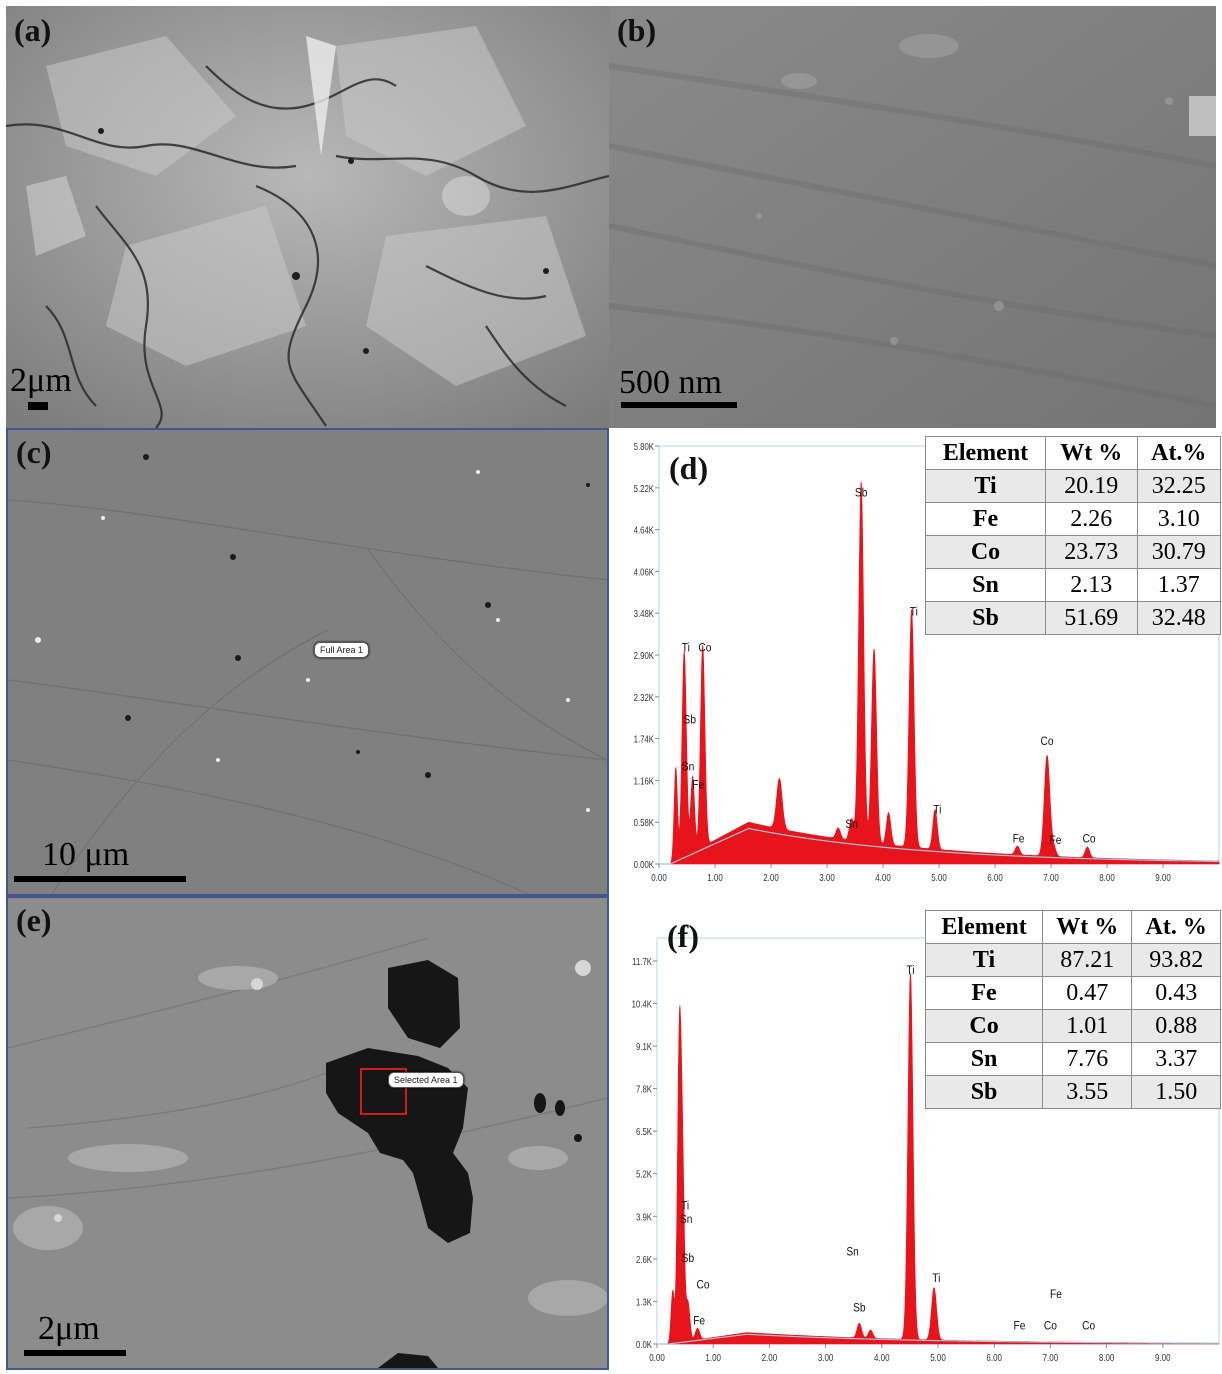 The image size is (1222, 1374). Describe the element at coordinates (1091, 618) in the screenshot. I see `value-cell: 51.69` at that location.